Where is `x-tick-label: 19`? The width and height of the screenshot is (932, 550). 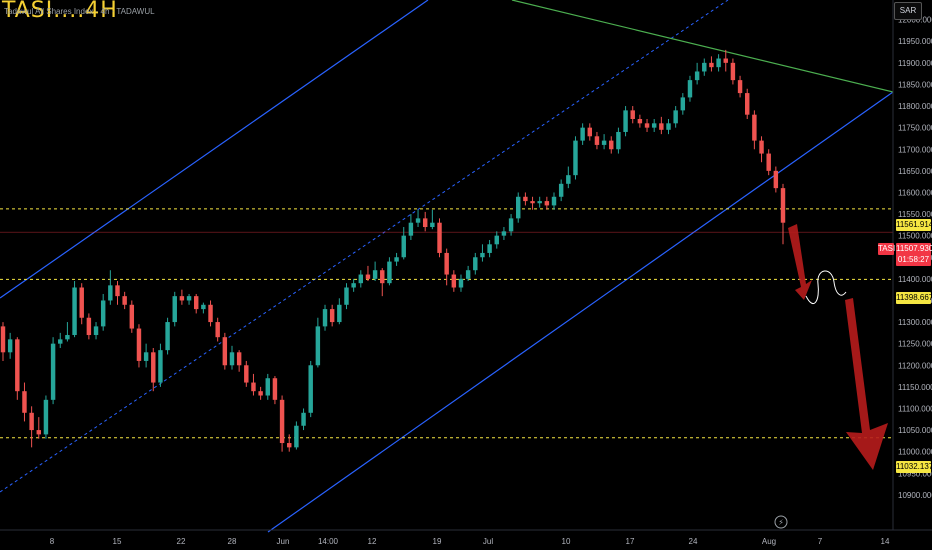 x-tick-label: 19 is located at coordinates (437, 541).